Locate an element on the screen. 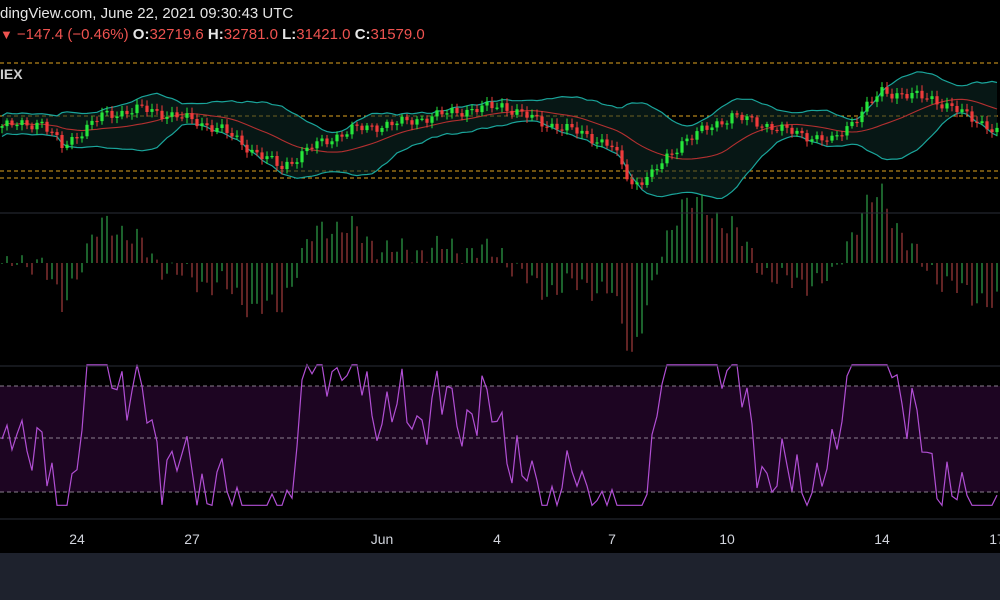 The width and height of the screenshot is (1000, 600). change-value: −147.4 (−0.46%) is located at coordinates (72, 34).